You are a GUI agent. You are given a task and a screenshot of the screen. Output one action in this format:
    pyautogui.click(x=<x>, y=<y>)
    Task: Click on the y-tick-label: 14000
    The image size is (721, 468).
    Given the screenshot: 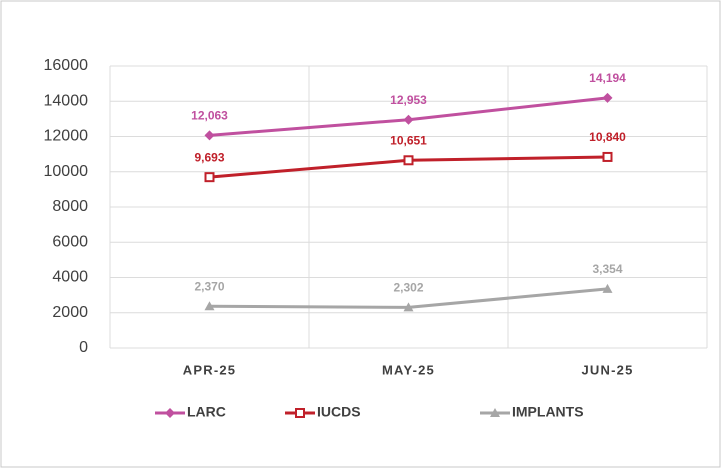 What is the action you would take?
    pyautogui.click(x=66, y=100)
    